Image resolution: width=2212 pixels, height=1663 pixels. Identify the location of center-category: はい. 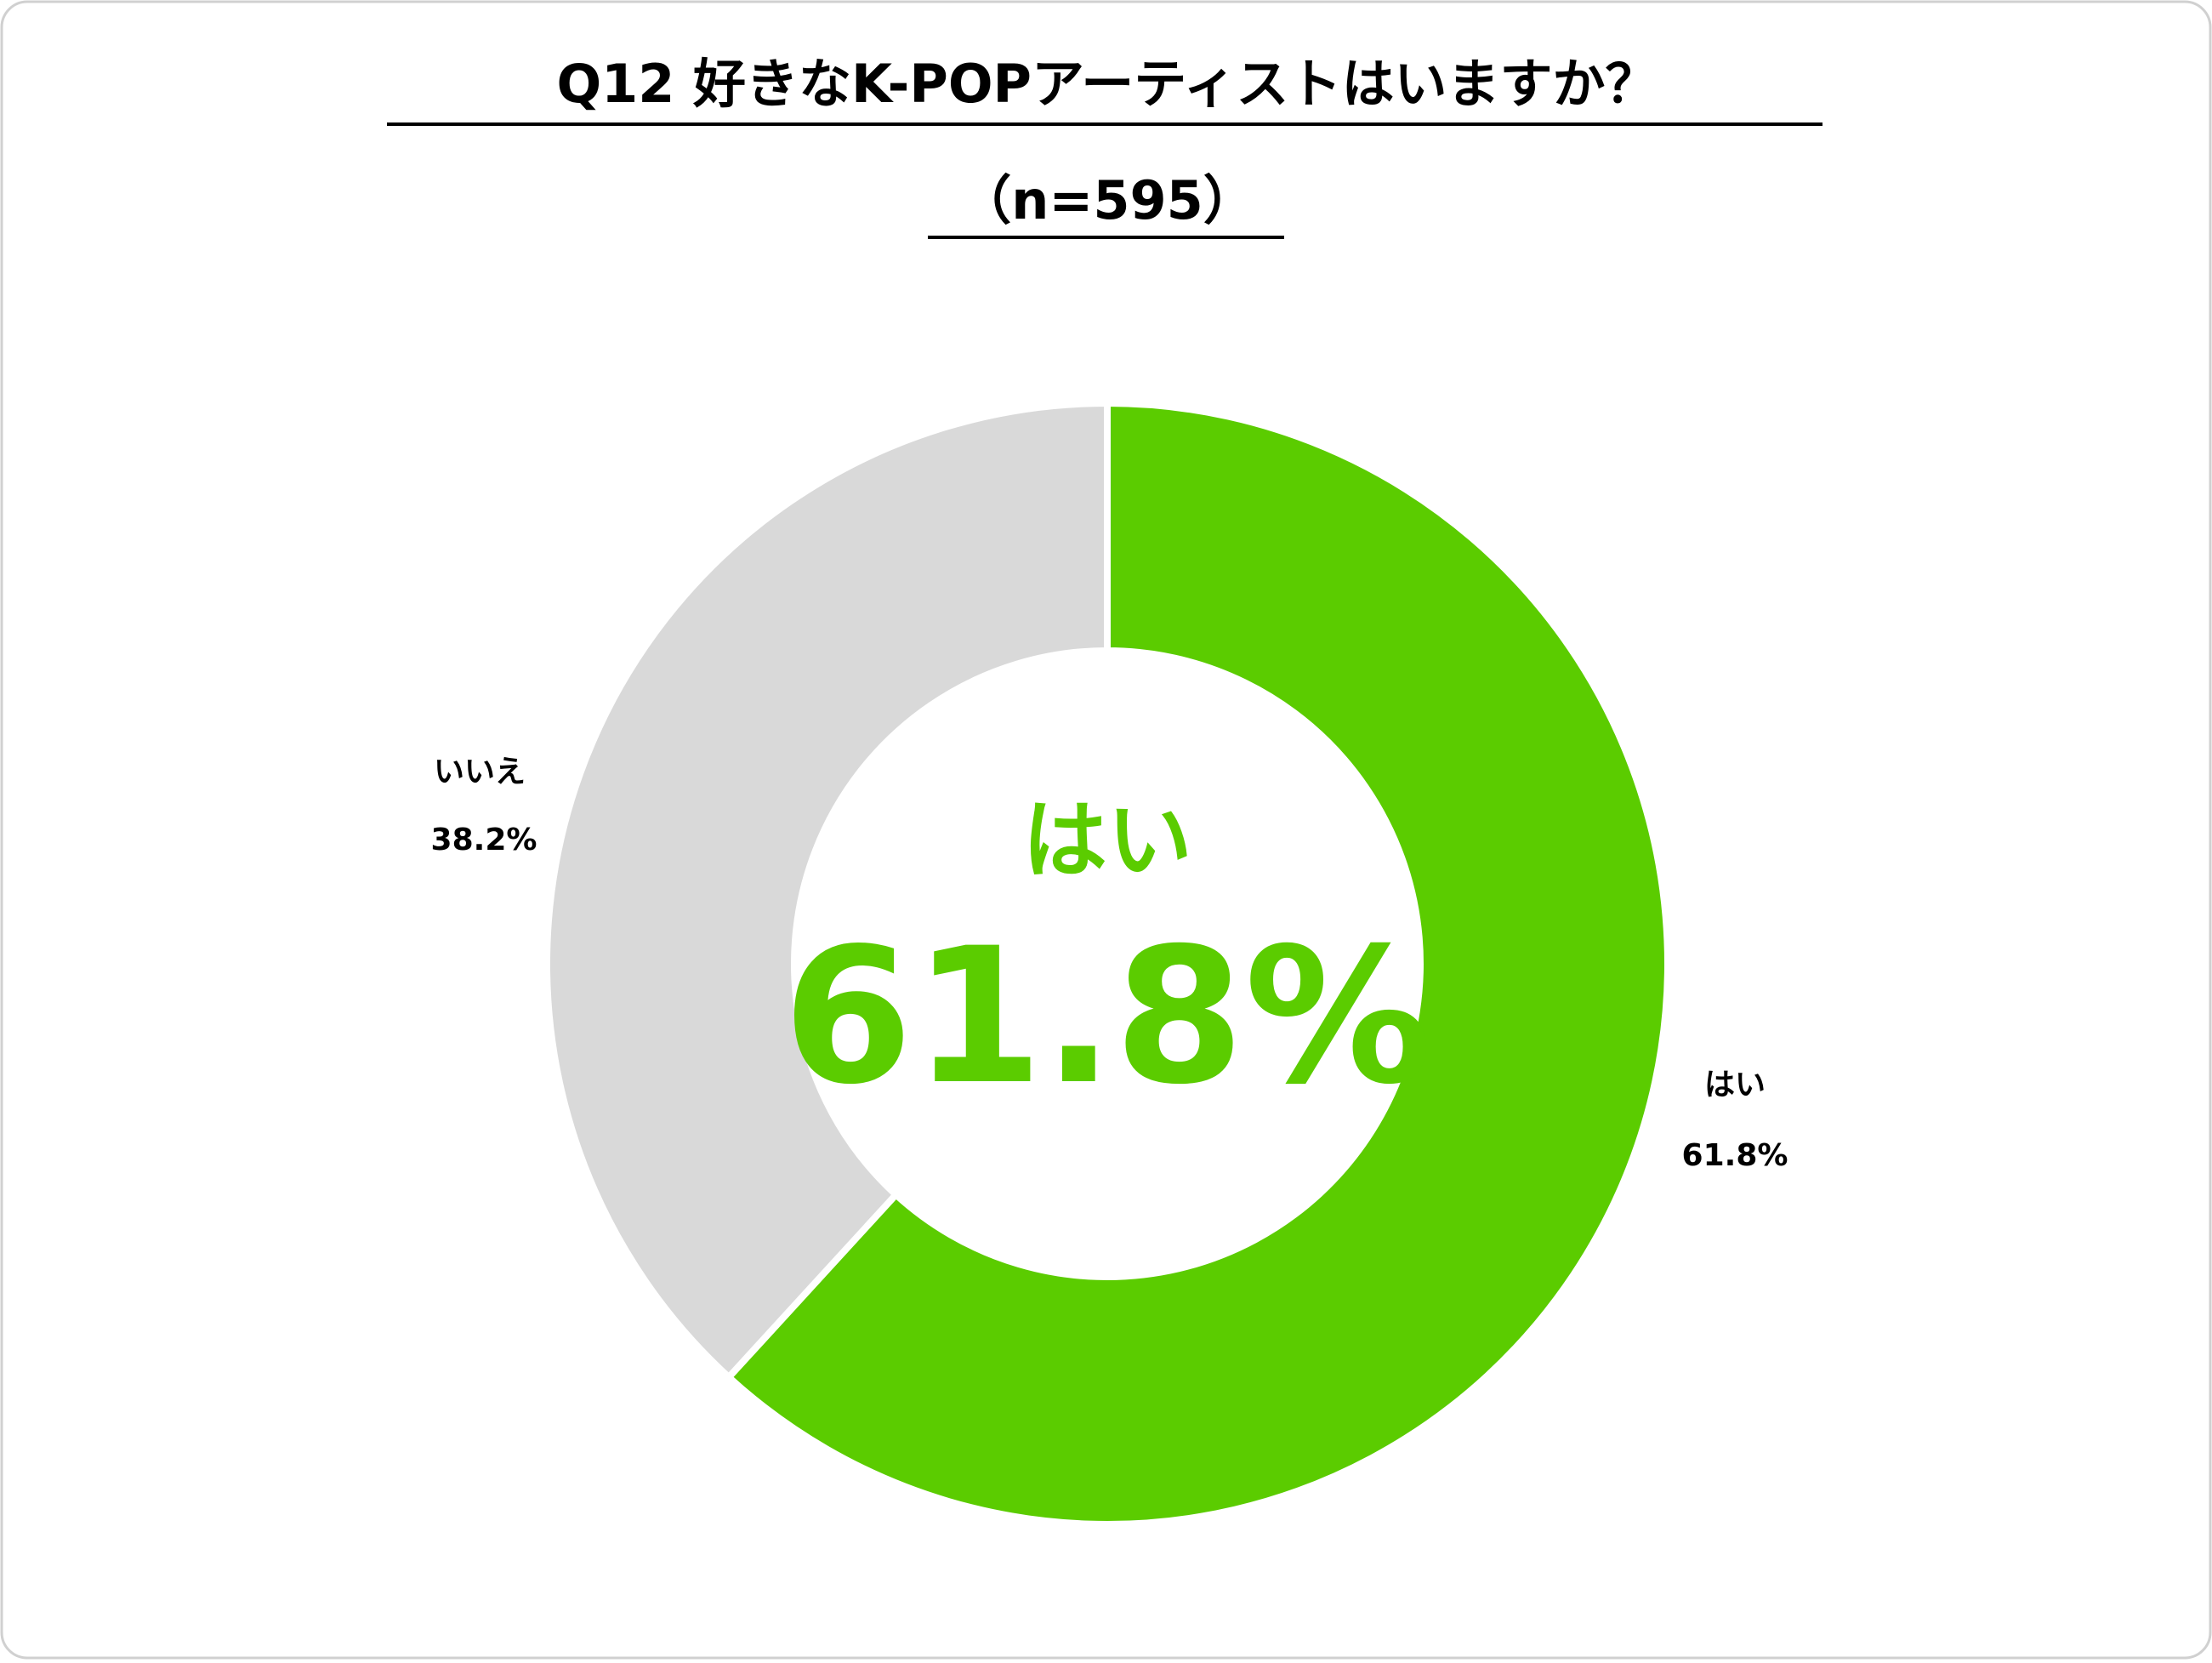
(1107, 840).